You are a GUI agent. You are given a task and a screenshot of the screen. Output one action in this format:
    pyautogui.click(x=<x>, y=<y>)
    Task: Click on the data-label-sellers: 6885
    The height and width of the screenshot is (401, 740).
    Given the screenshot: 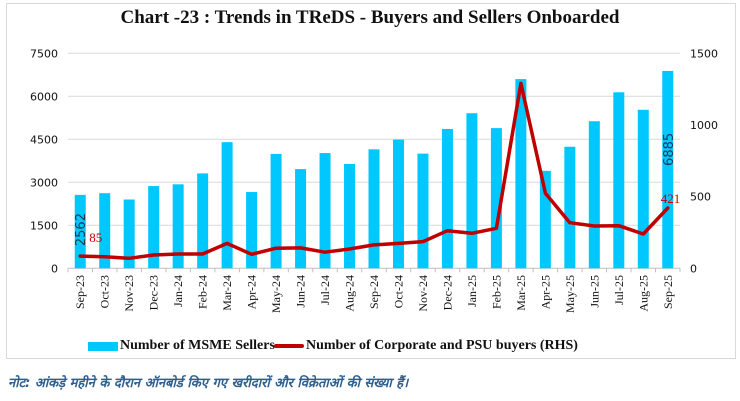 What is the action you would take?
    pyautogui.click(x=669, y=149)
    